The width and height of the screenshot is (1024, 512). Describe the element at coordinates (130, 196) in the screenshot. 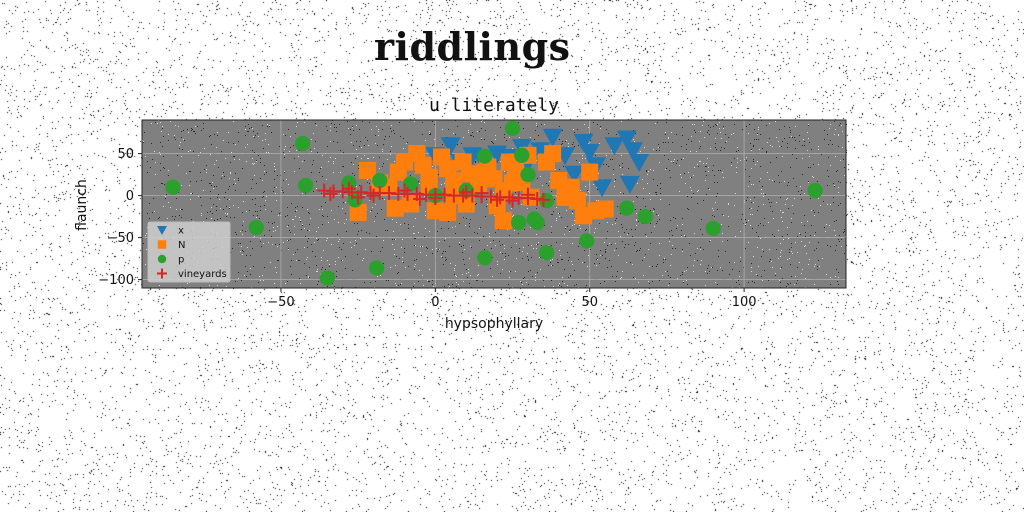

I see `y-tick-label: 0` at that location.